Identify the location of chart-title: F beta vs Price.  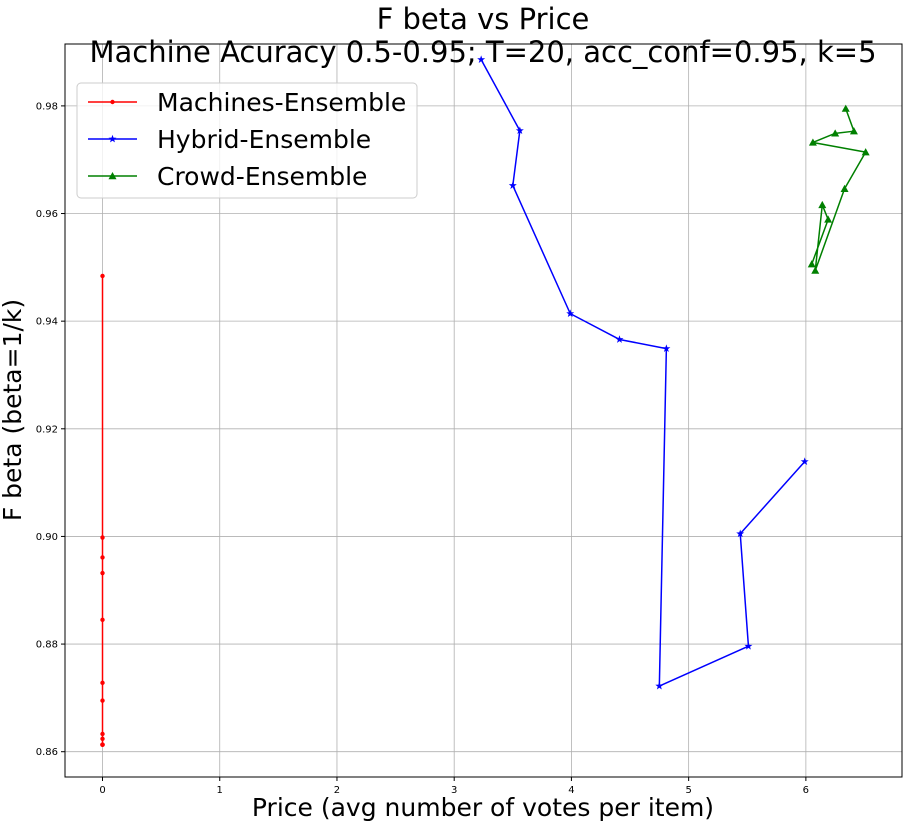
(483, 19).